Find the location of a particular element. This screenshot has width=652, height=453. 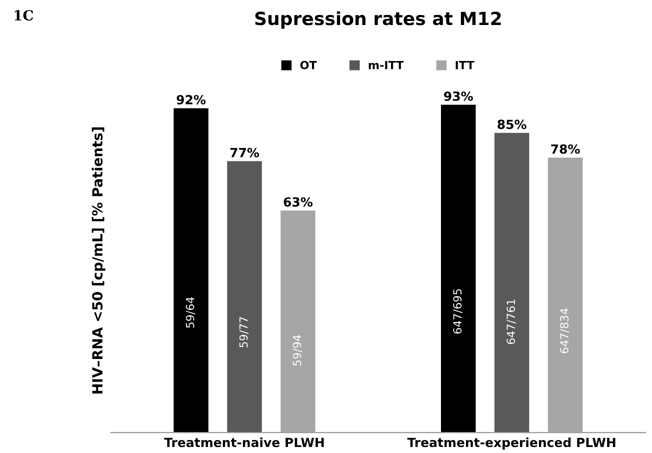

data-label: 78% is located at coordinates (565, 149).